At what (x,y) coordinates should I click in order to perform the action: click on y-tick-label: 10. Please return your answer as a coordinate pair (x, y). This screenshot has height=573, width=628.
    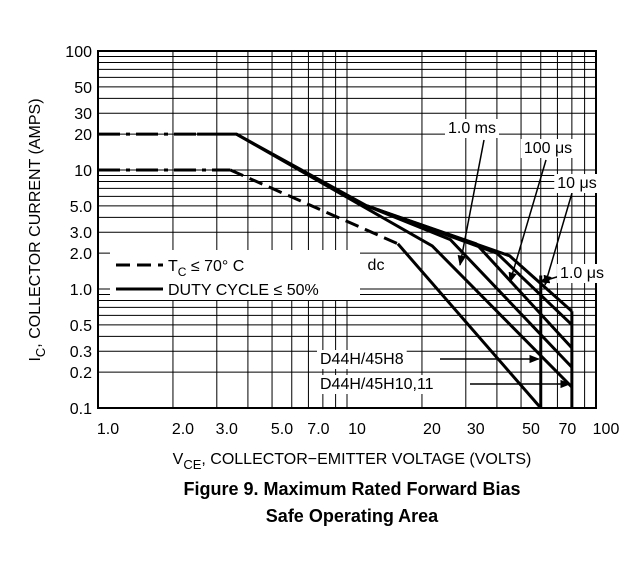
    Looking at the image, I should click on (83, 171).